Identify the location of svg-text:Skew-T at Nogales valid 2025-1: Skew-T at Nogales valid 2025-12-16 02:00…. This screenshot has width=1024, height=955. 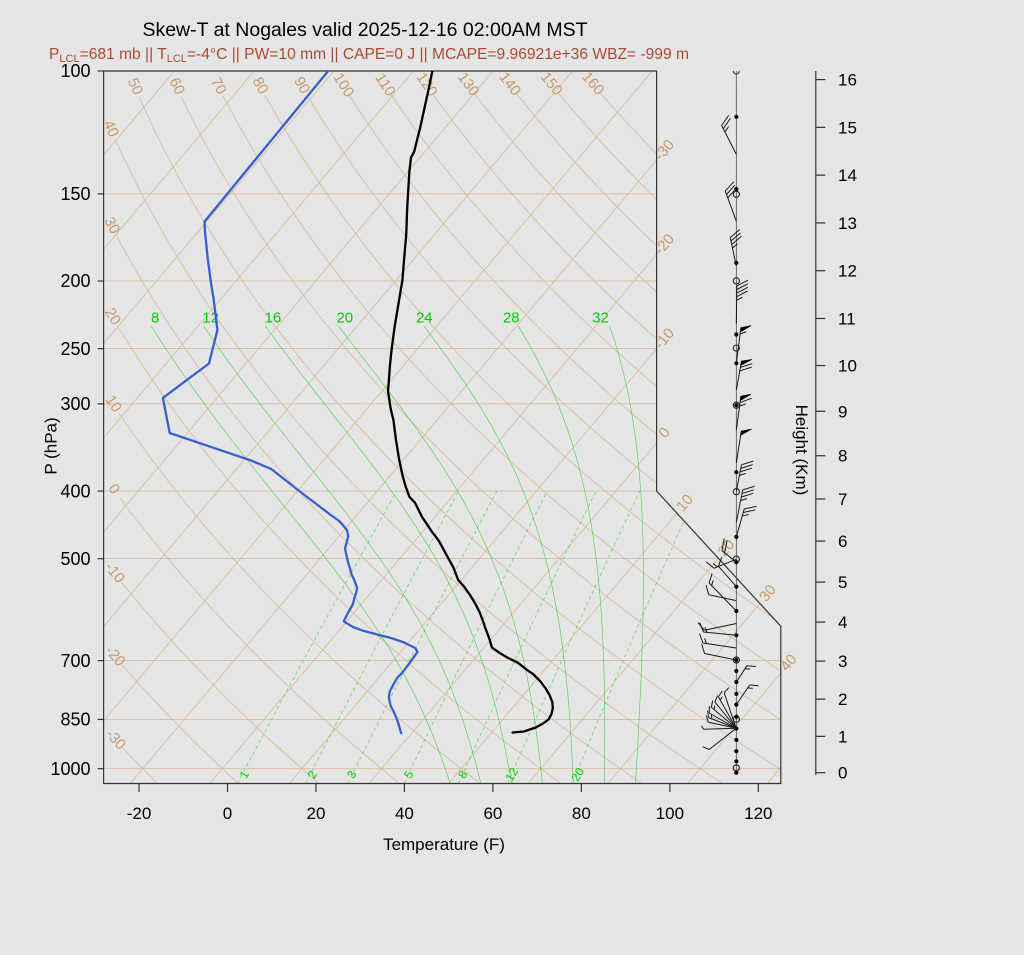
(364, 30).